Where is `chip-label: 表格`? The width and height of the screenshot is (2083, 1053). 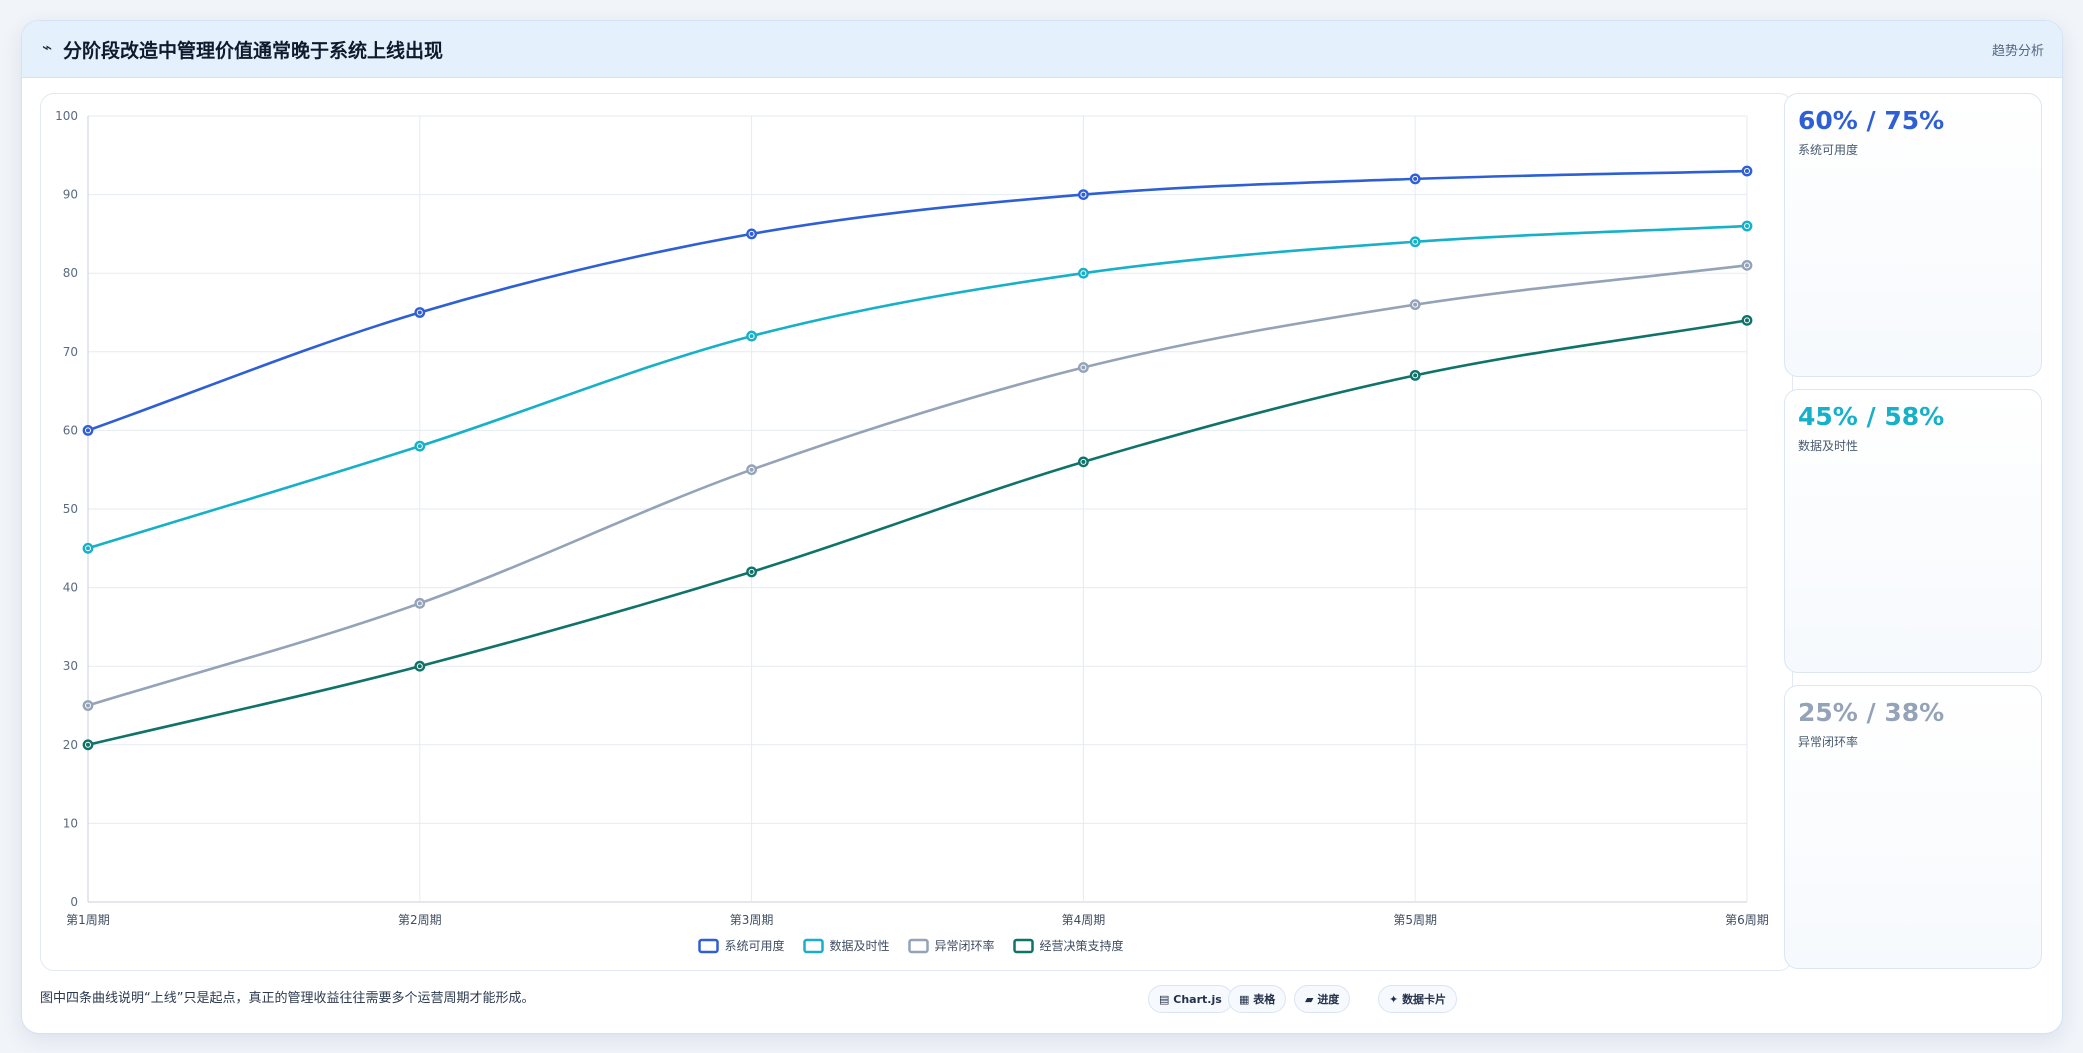 chip-label: 表格 is located at coordinates (1264, 999).